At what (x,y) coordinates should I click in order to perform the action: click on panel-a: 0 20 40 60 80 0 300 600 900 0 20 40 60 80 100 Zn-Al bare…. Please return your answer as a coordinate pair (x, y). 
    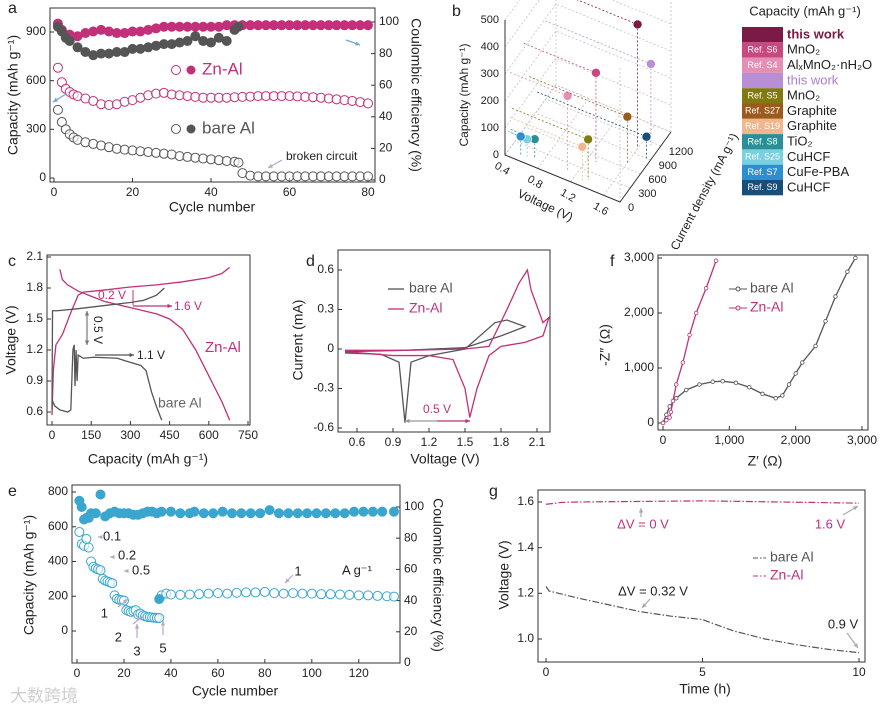
    Looking at the image, I should click on (212, 103).